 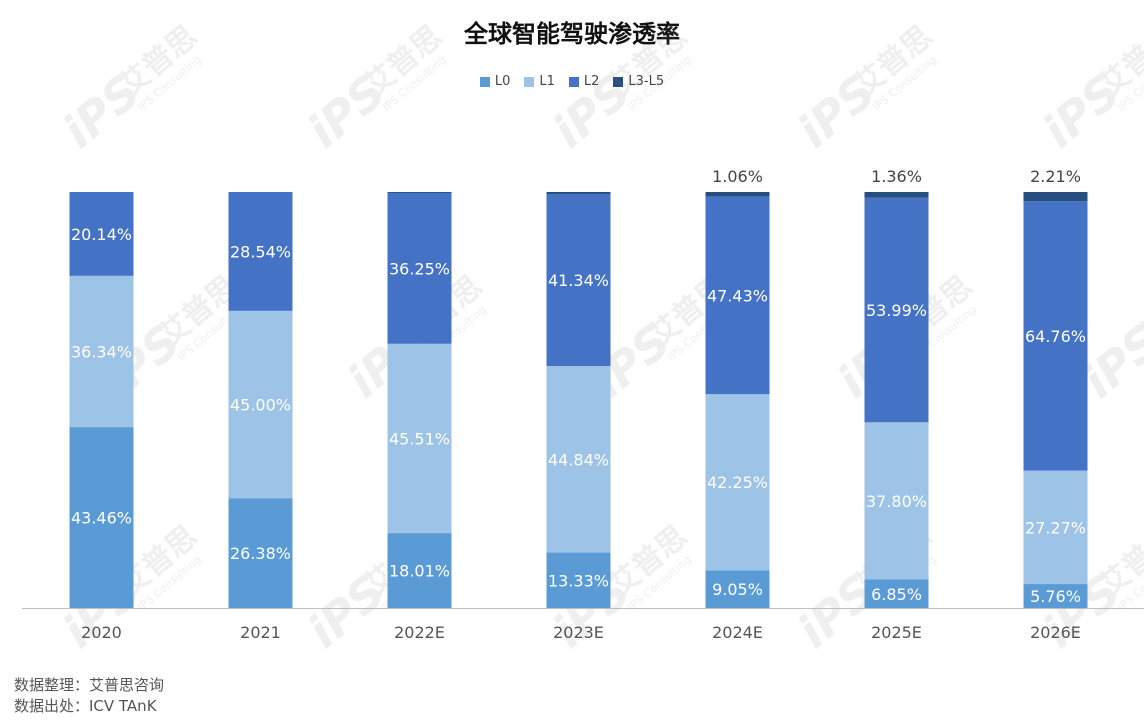 I want to click on data-label: 2.21%, so click(x=1055, y=176).